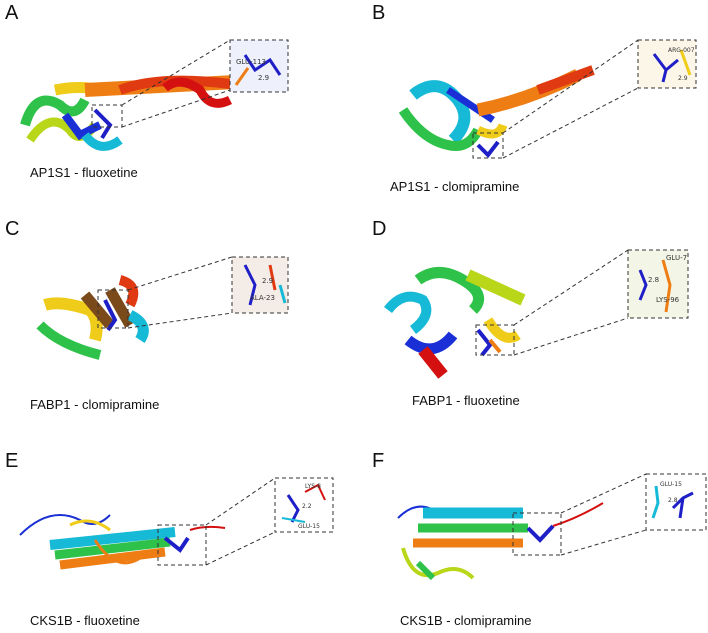  Describe the element at coordinates (378, 461) in the screenshot. I see `panel-letter: F` at that location.